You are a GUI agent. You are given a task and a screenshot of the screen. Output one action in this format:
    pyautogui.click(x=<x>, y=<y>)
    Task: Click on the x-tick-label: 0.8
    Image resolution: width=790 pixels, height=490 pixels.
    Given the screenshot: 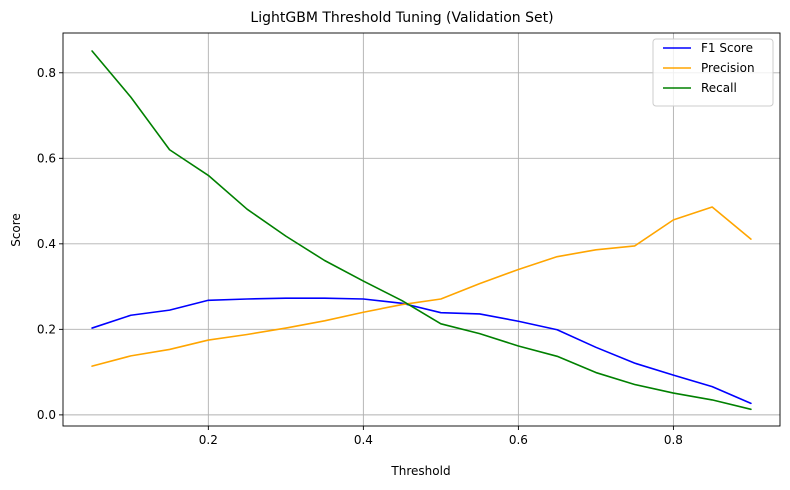 What is the action you would take?
    pyautogui.click(x=673, y=440)
    